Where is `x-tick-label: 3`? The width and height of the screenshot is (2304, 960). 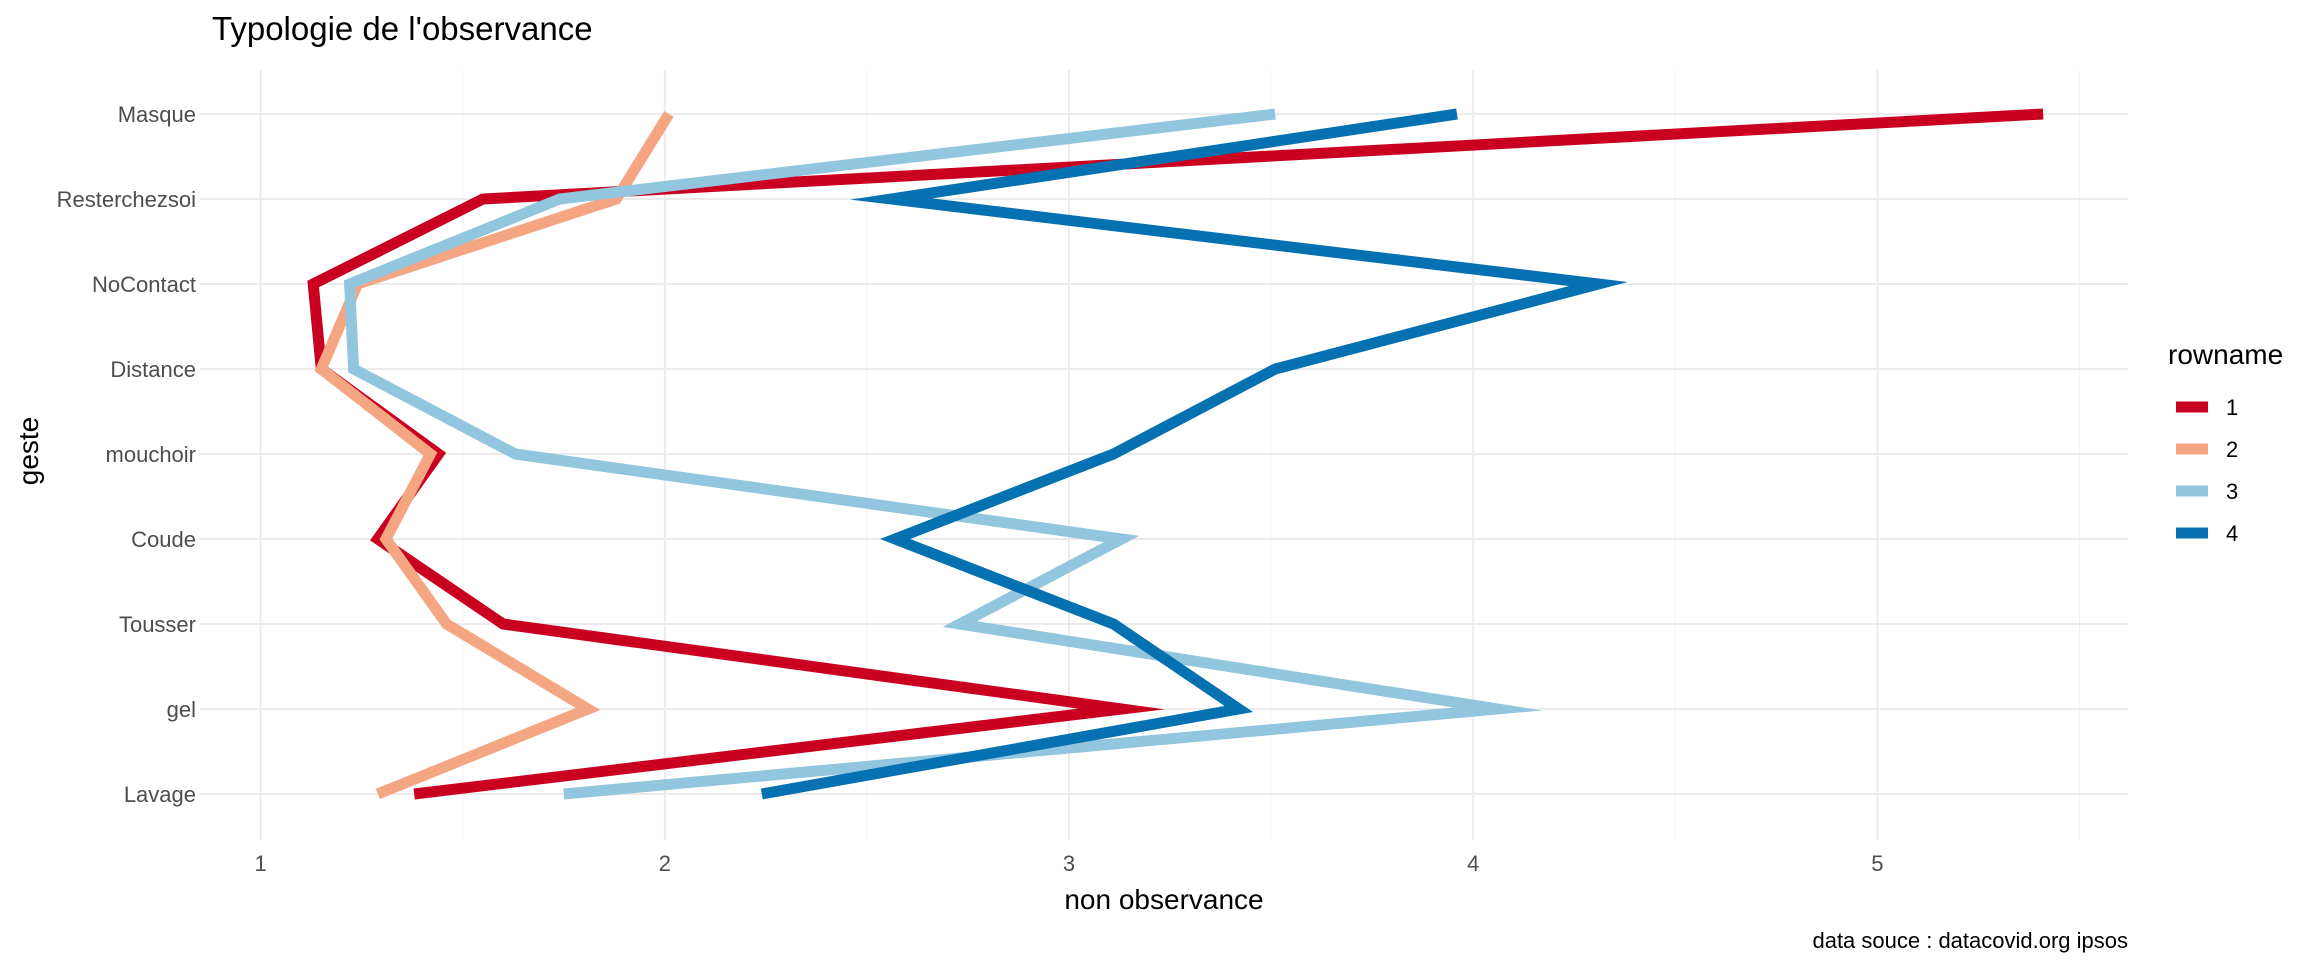
x-tick-label: 3 is located at coordinates (1069, 863).